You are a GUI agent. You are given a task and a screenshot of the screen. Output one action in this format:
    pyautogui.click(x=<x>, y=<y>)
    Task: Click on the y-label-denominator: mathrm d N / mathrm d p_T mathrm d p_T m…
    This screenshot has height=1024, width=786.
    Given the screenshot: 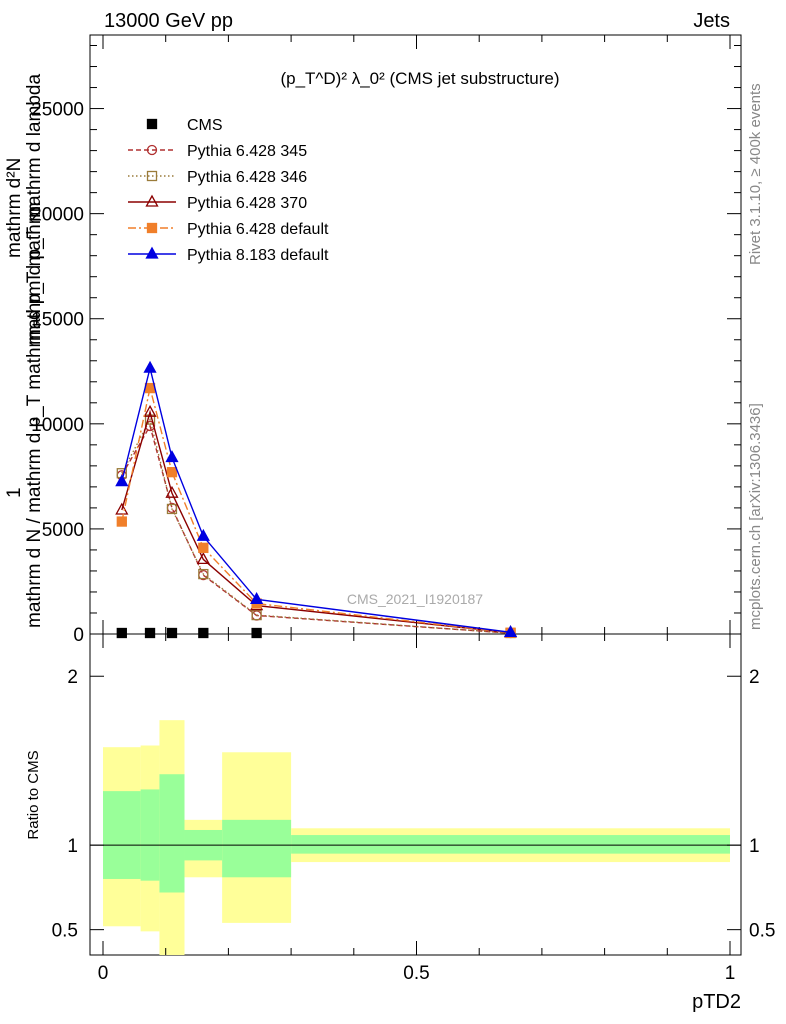 What is the action you would take?
    pyautogui.click(x=34, y=415)
    